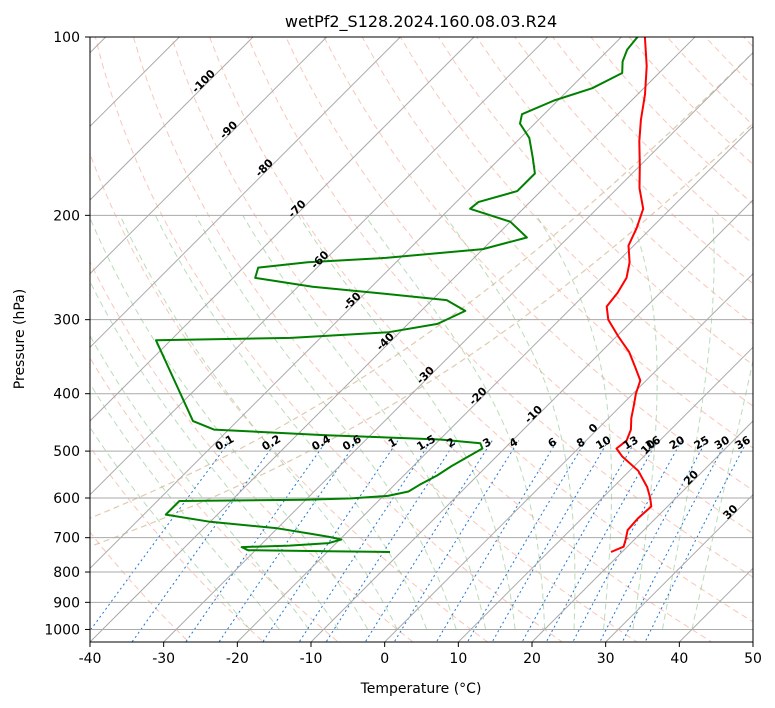  What do you see at coordinates (532, 659) in the screenshot?
I see `x-tick-label: 20` at bounding box center [532, 659].